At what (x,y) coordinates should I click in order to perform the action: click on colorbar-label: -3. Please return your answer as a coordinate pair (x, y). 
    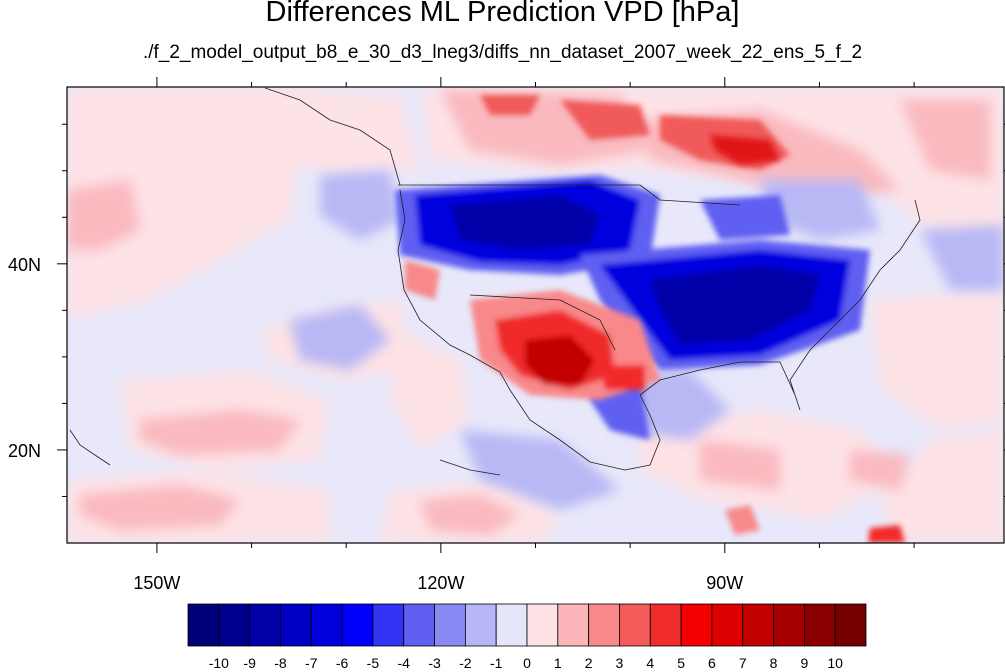
    Looking at the image, I should click on (434, 663).